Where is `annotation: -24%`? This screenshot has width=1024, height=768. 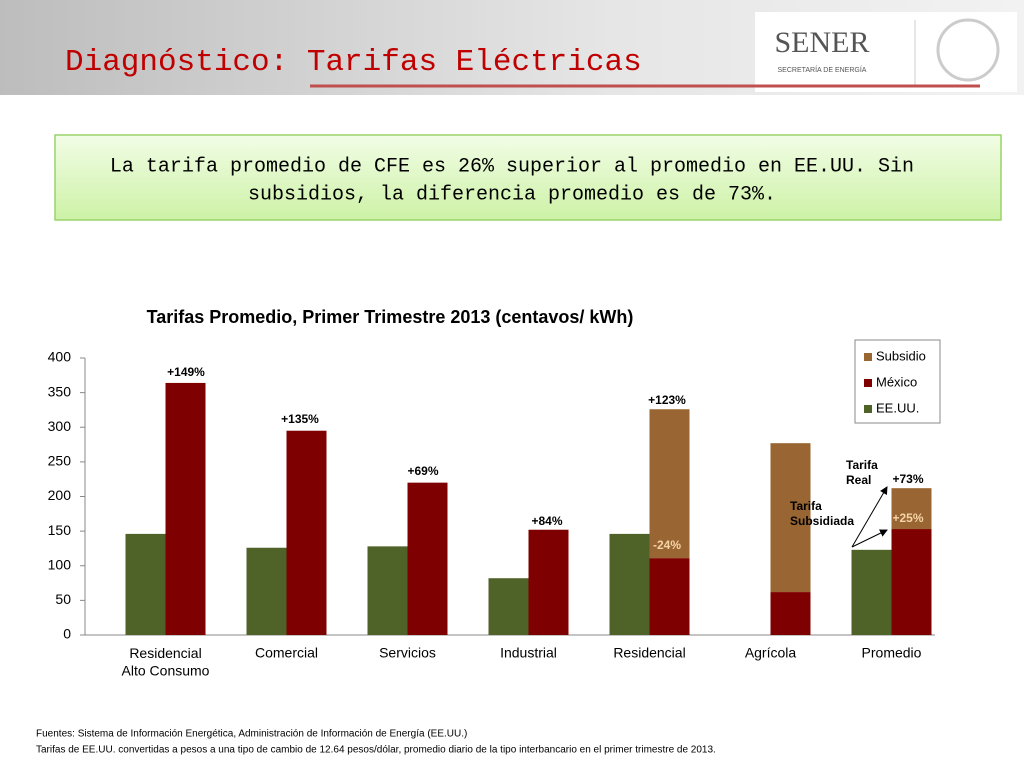 annotation: -24% is located at coordinates (667, 545).